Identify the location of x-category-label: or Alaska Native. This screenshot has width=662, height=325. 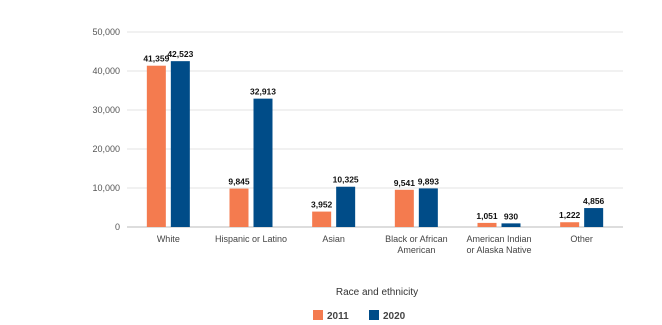
(498, 250).